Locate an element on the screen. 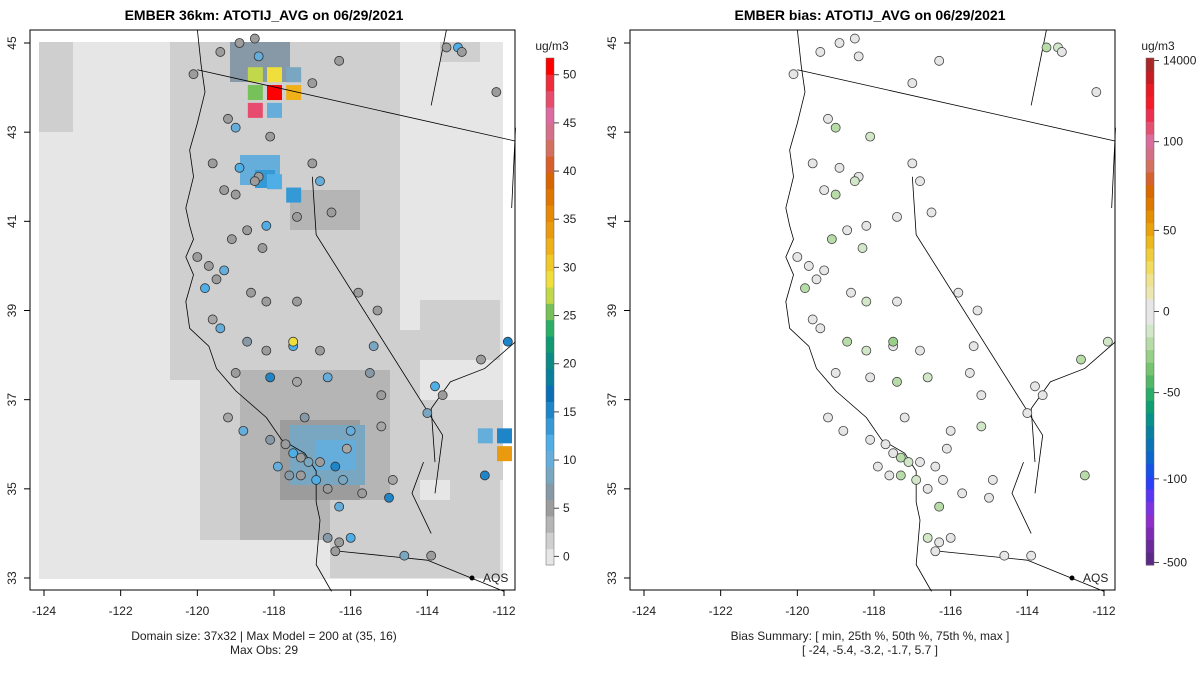 This screenshot has height=677, width=1200. colorbar-tick-label: 0 is located at coordinates (566, 556).